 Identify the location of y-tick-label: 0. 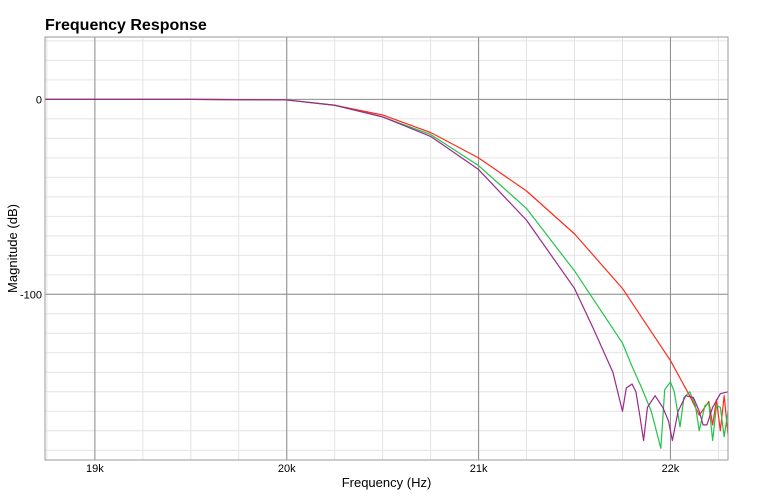
(39, 100).